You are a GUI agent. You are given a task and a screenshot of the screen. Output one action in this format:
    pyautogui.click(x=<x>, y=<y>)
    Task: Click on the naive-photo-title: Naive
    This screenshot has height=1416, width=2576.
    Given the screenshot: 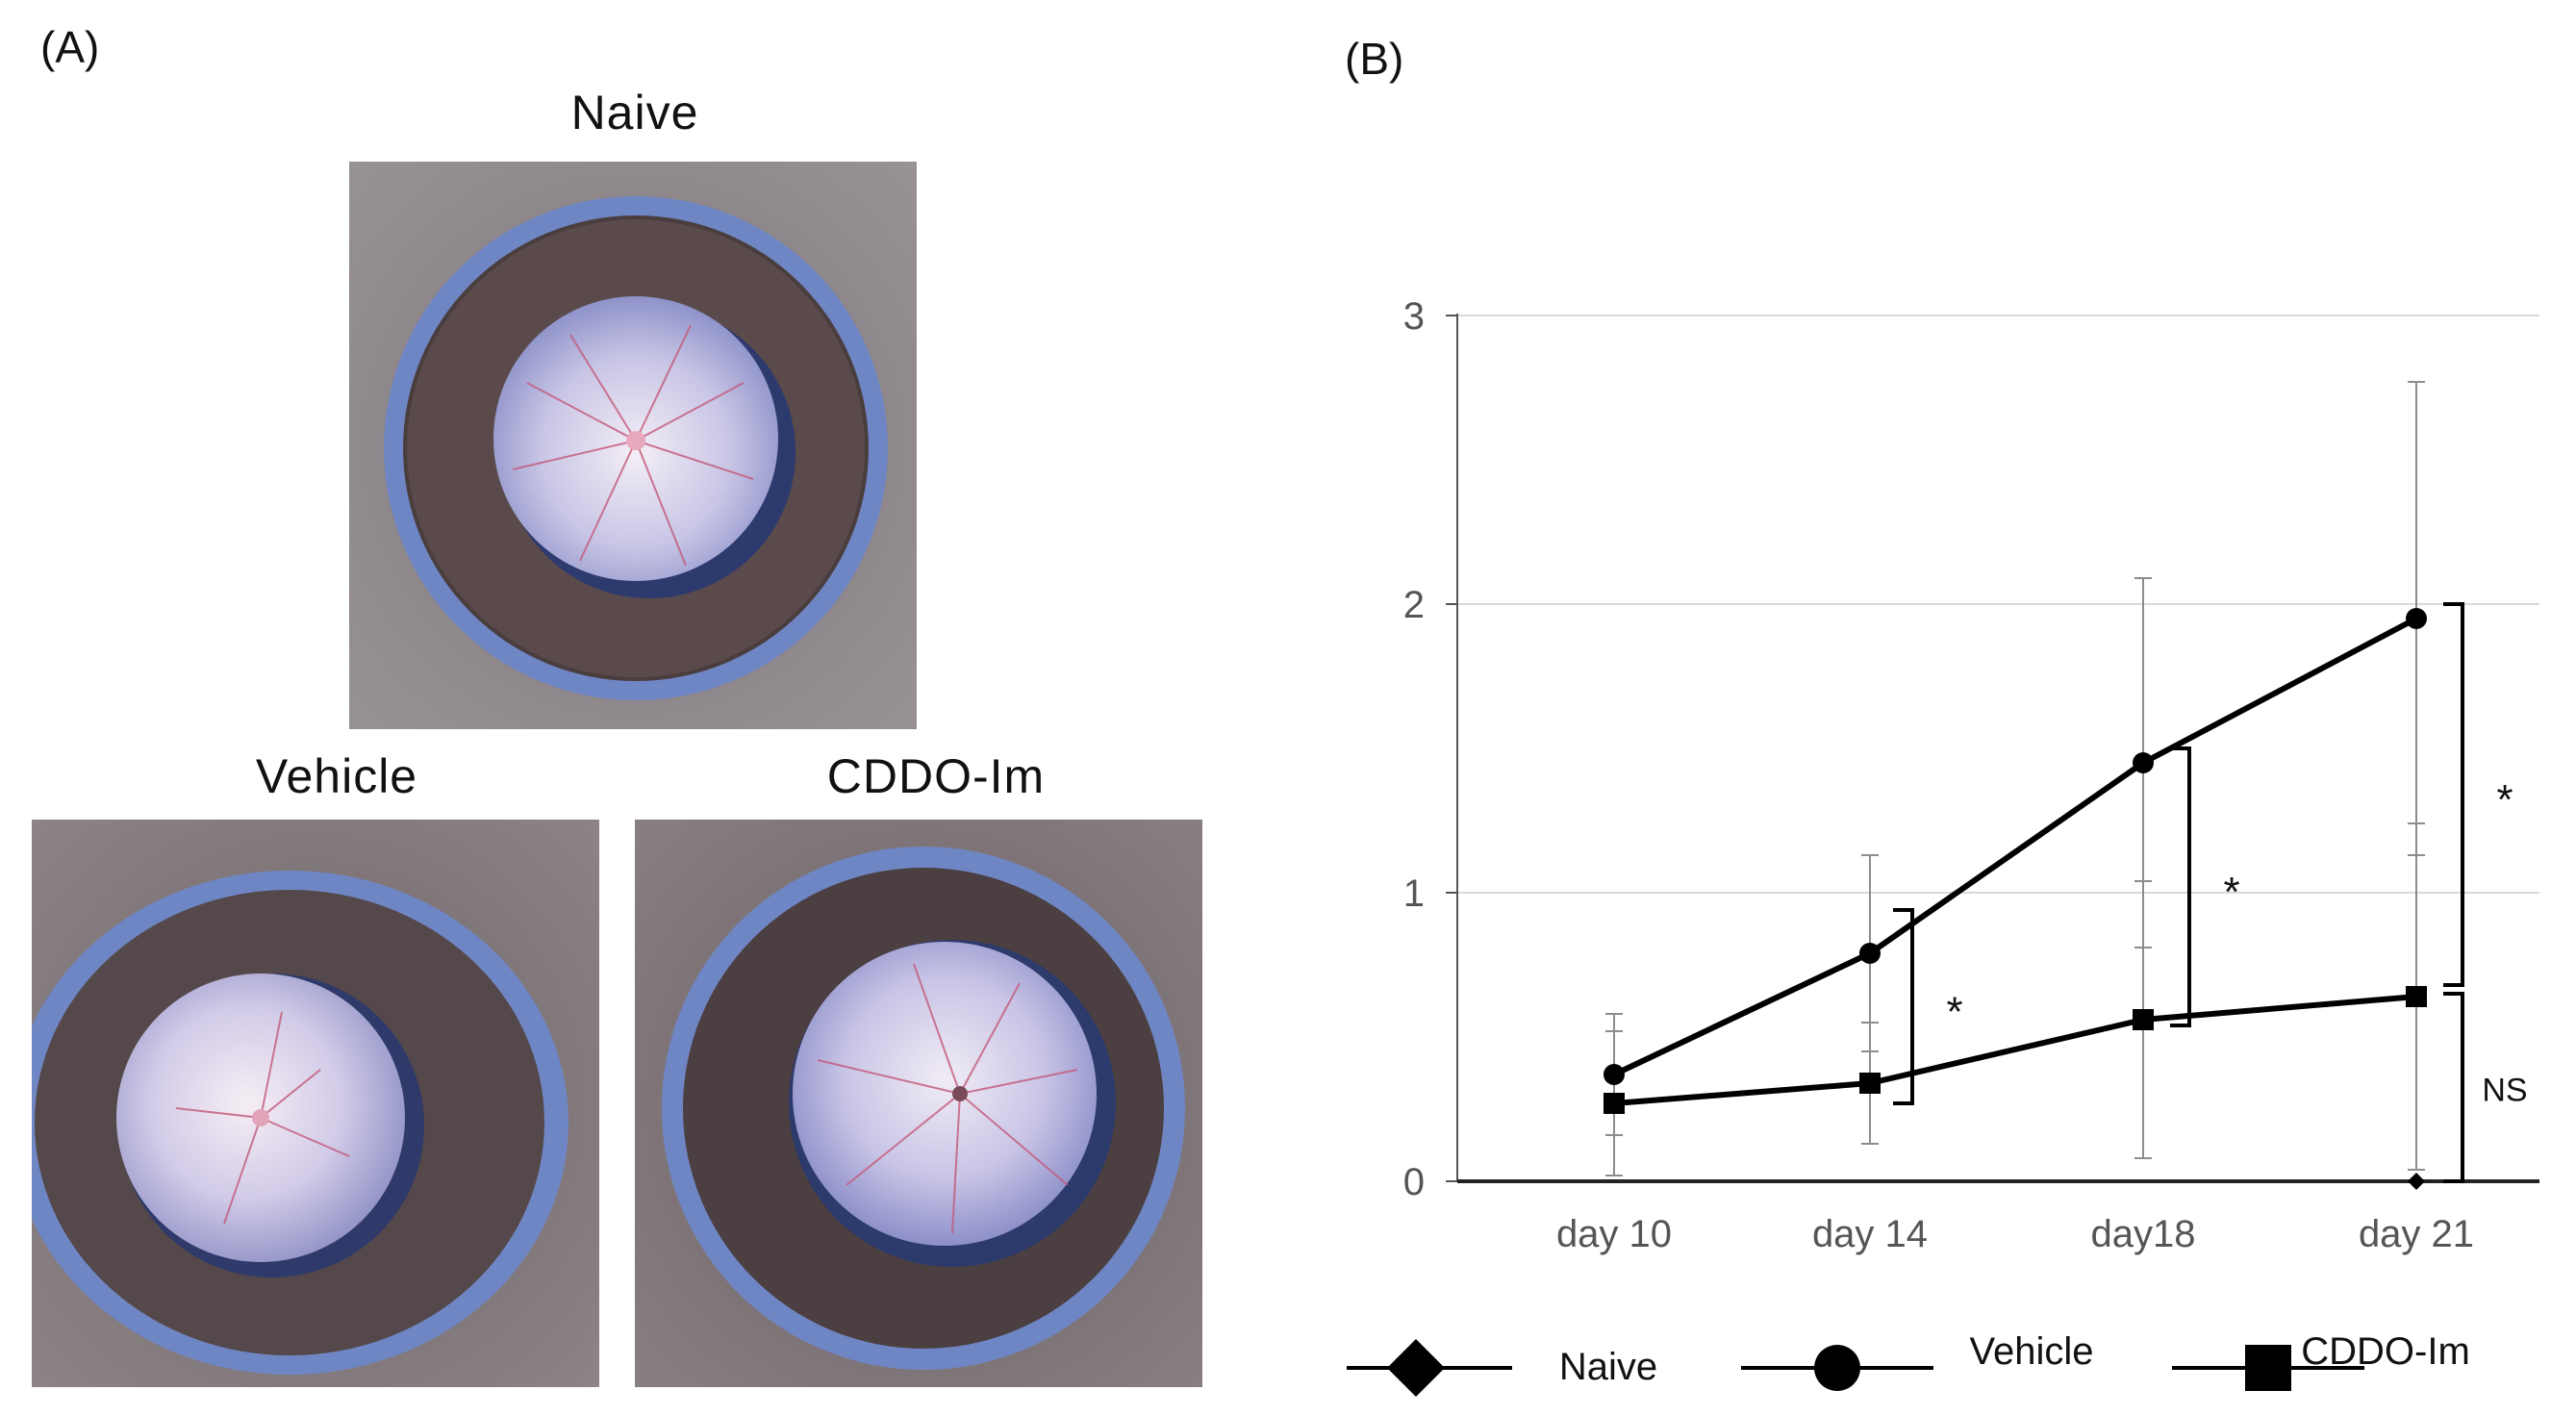 What is the action you would take?
    pyautogui.click(x=634, y=112)
    